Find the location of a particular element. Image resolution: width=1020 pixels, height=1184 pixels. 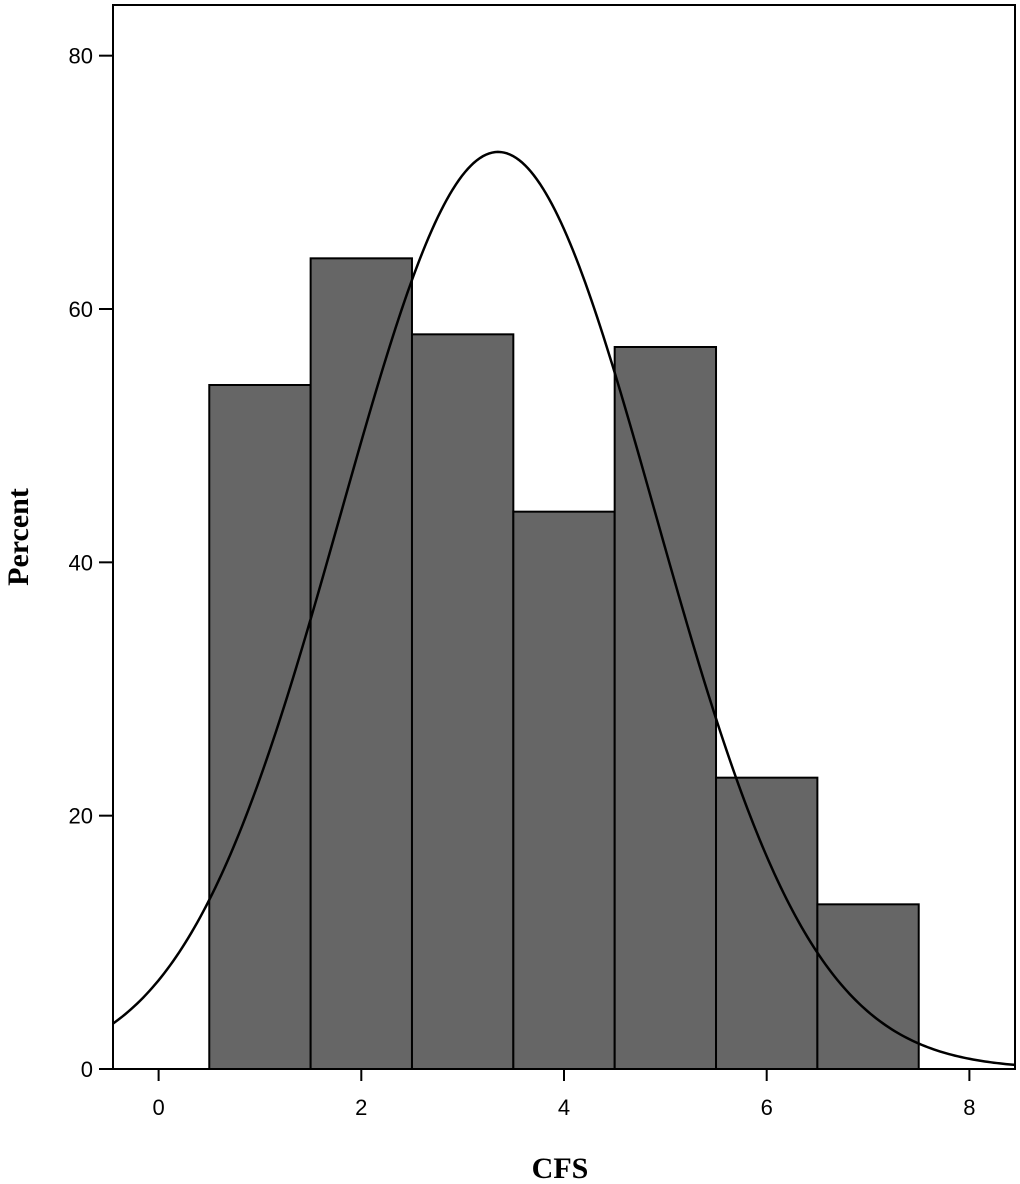

x-tick-label: 4 is located at coordinates (564, 1107).